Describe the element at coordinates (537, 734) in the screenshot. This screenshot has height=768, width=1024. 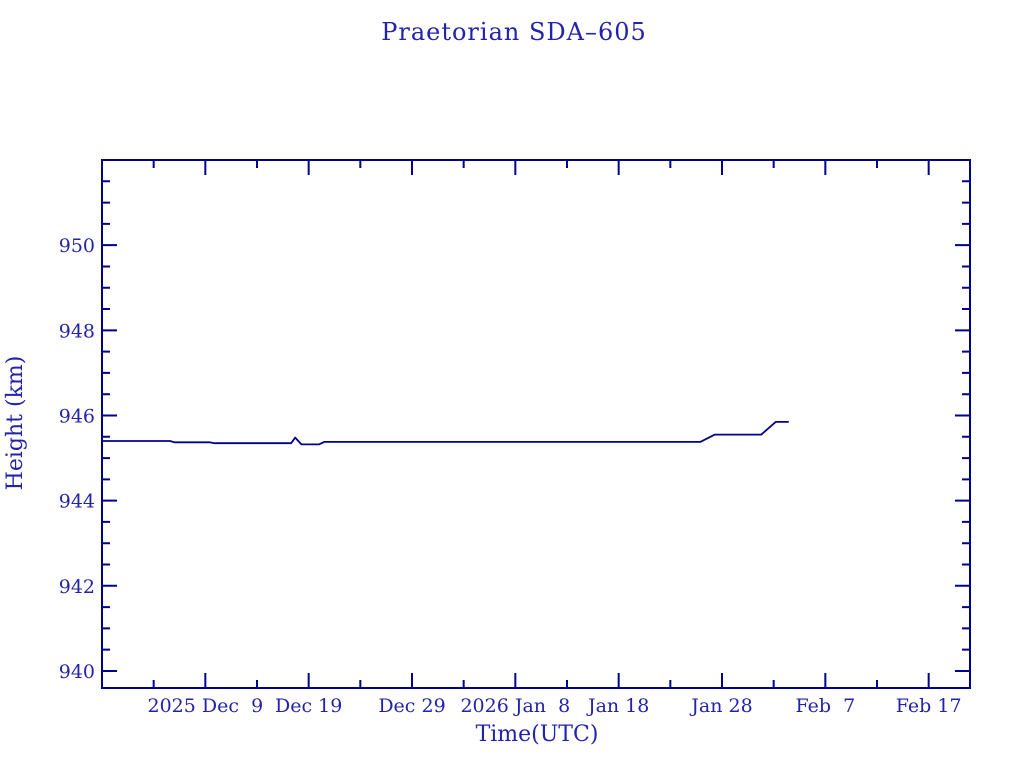
I see `x-axis-title: Time(UTC)` at that location.